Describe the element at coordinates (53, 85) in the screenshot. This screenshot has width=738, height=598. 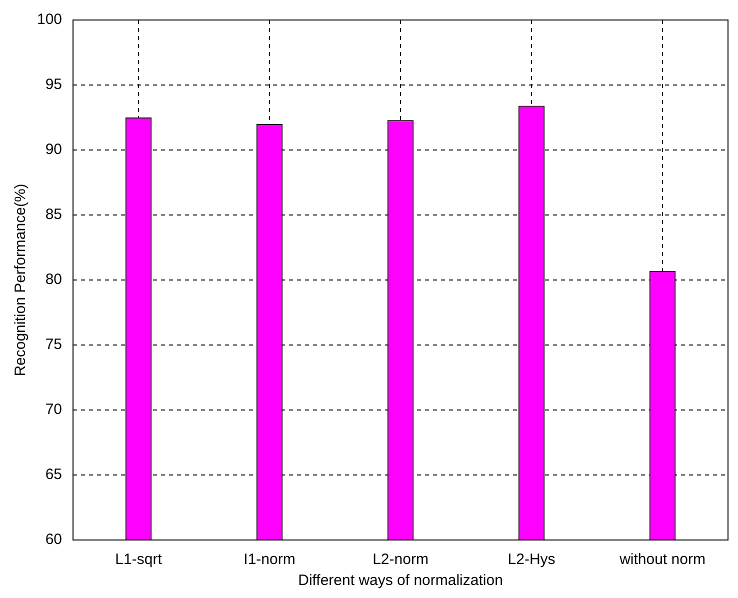
I see `y-tick-label: 95` at that location.